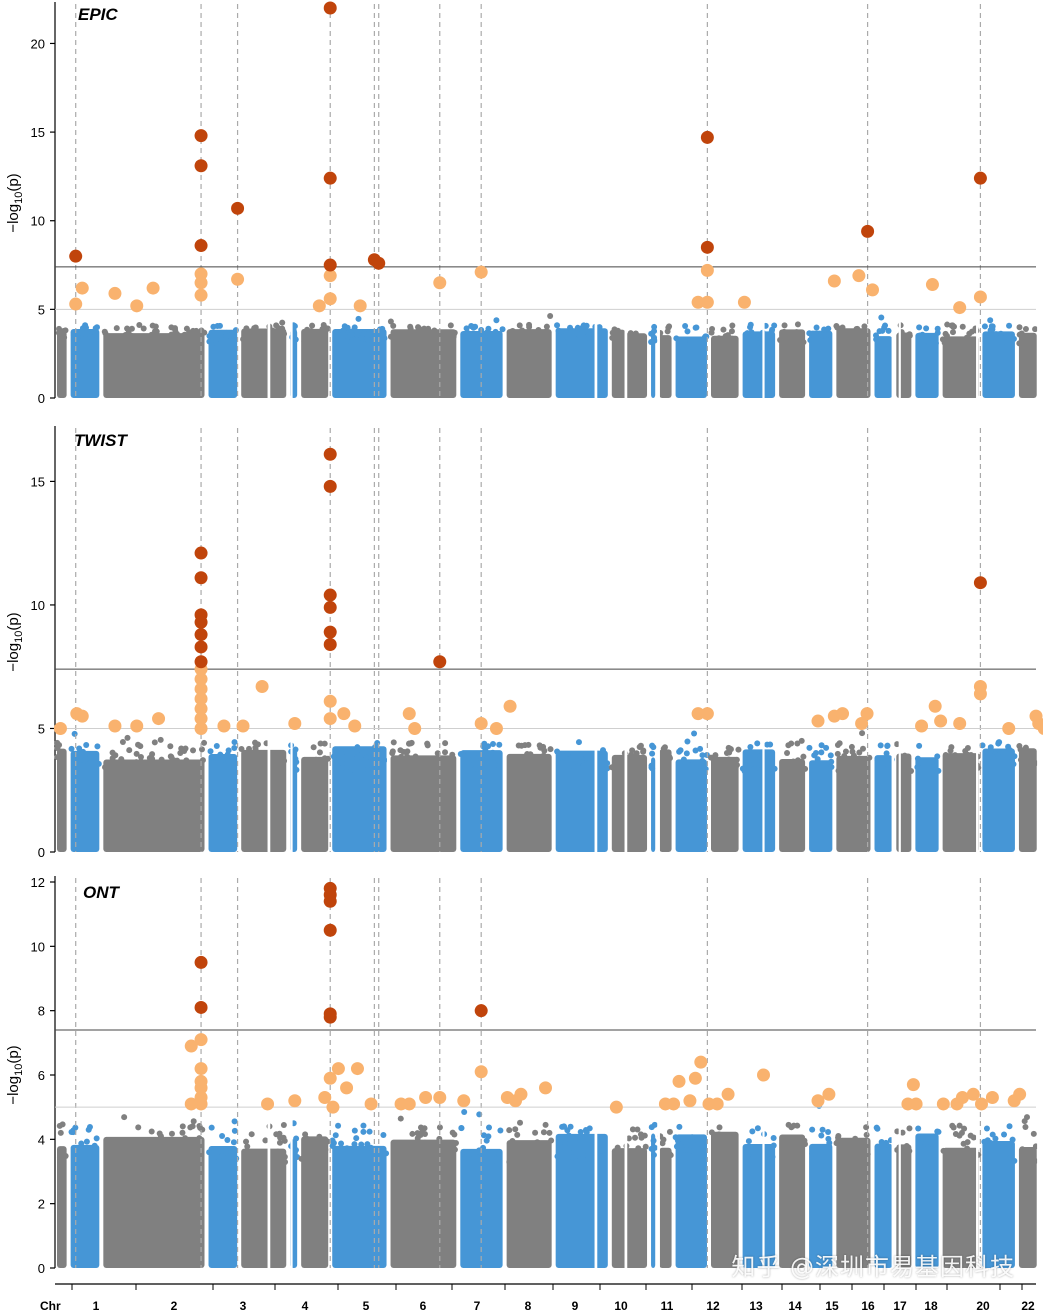 This screenshot has height=1312, width=1043. What do you see at coordinates (174, 1305) in the screenshot?
I see `chromosome-label: 2` at bounding box center [174, 1305].